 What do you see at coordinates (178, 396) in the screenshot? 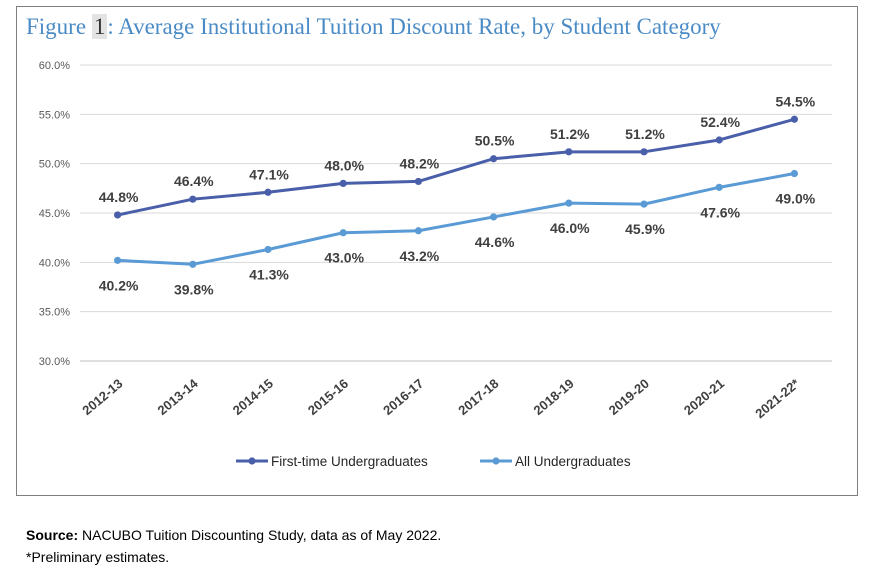
I see `x-tick-label: 2013-14` at bounding box center [178, 396].